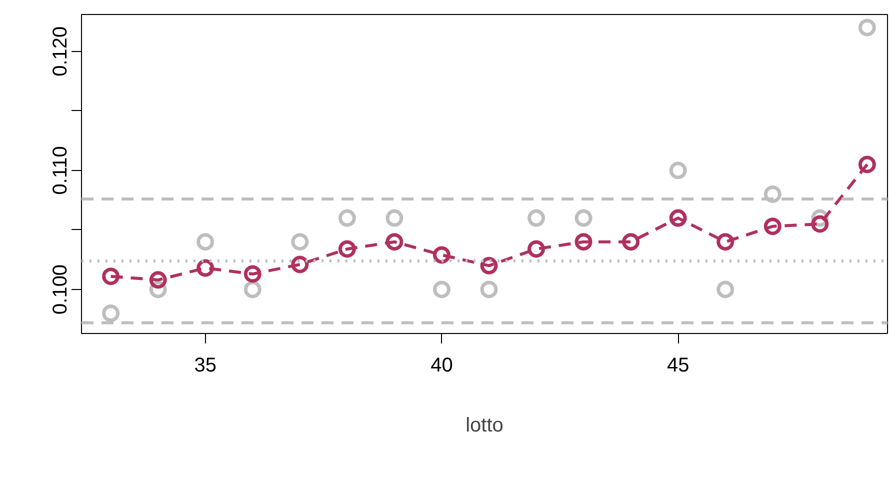 This screenshot has height=483, width=889. I want to click on y-tick-label: 0.100, so click(61, 289).